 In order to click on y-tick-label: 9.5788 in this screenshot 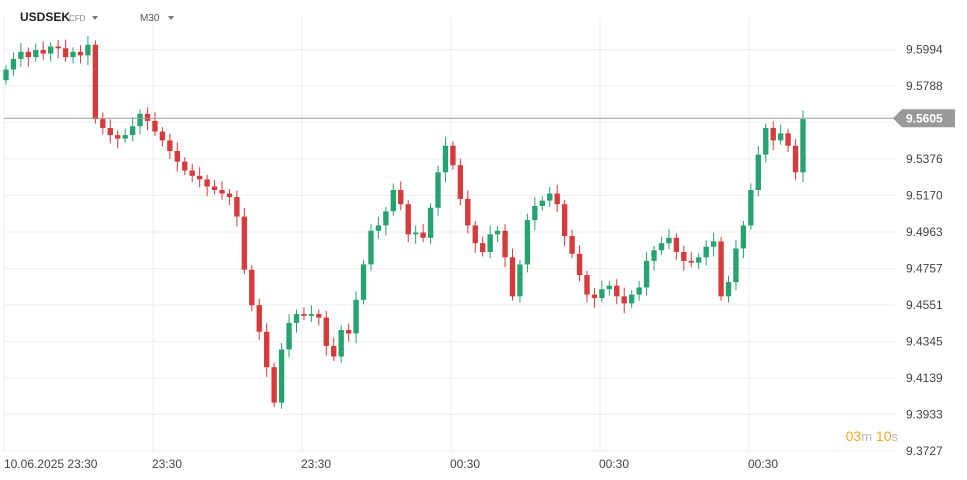, I will do `click(924, 86)`.